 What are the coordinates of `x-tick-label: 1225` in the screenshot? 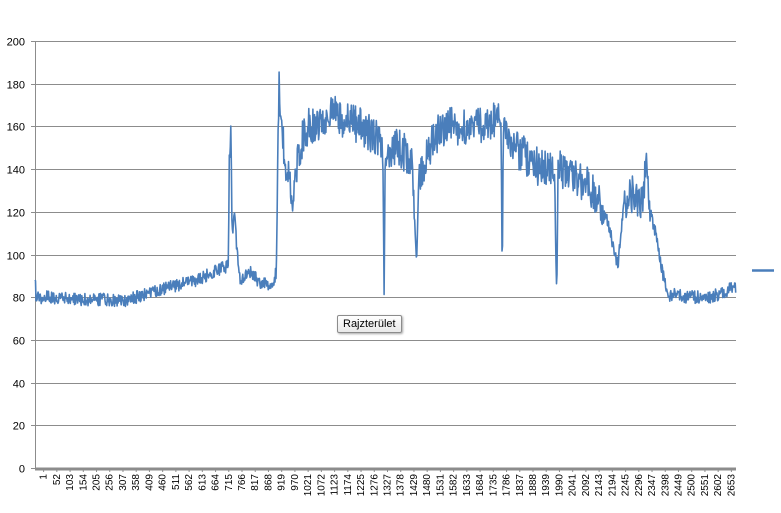 It's located at (361, 485).